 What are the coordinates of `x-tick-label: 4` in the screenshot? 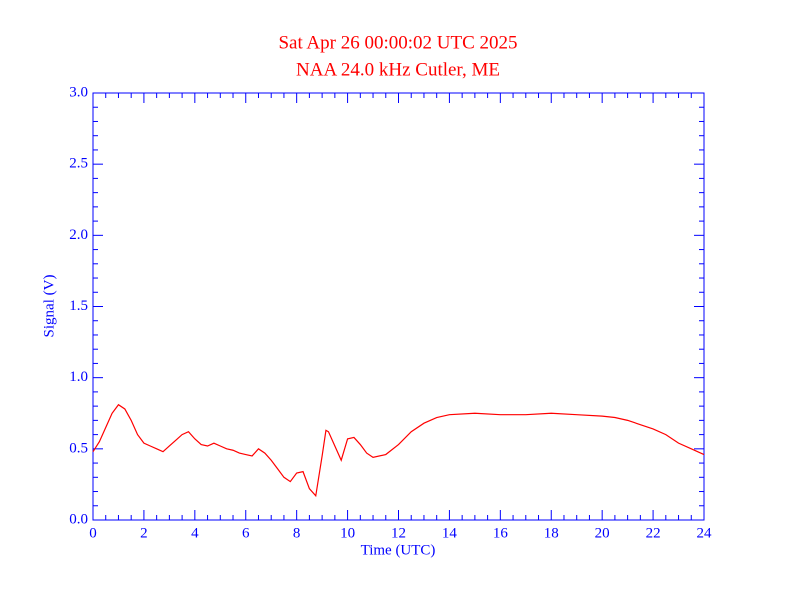 It's located at (195, 533).